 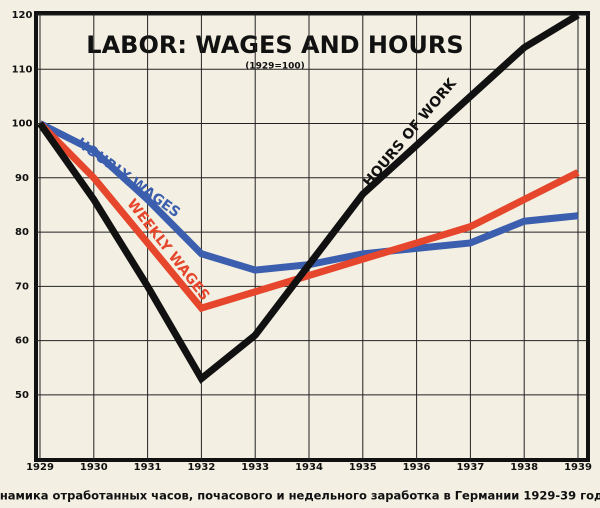 What do you see at coordinates (274, 45) in the screenshot?
I see `chart-title: LABOR: WAGES AND HOURS` at bounding box center [274, 45].